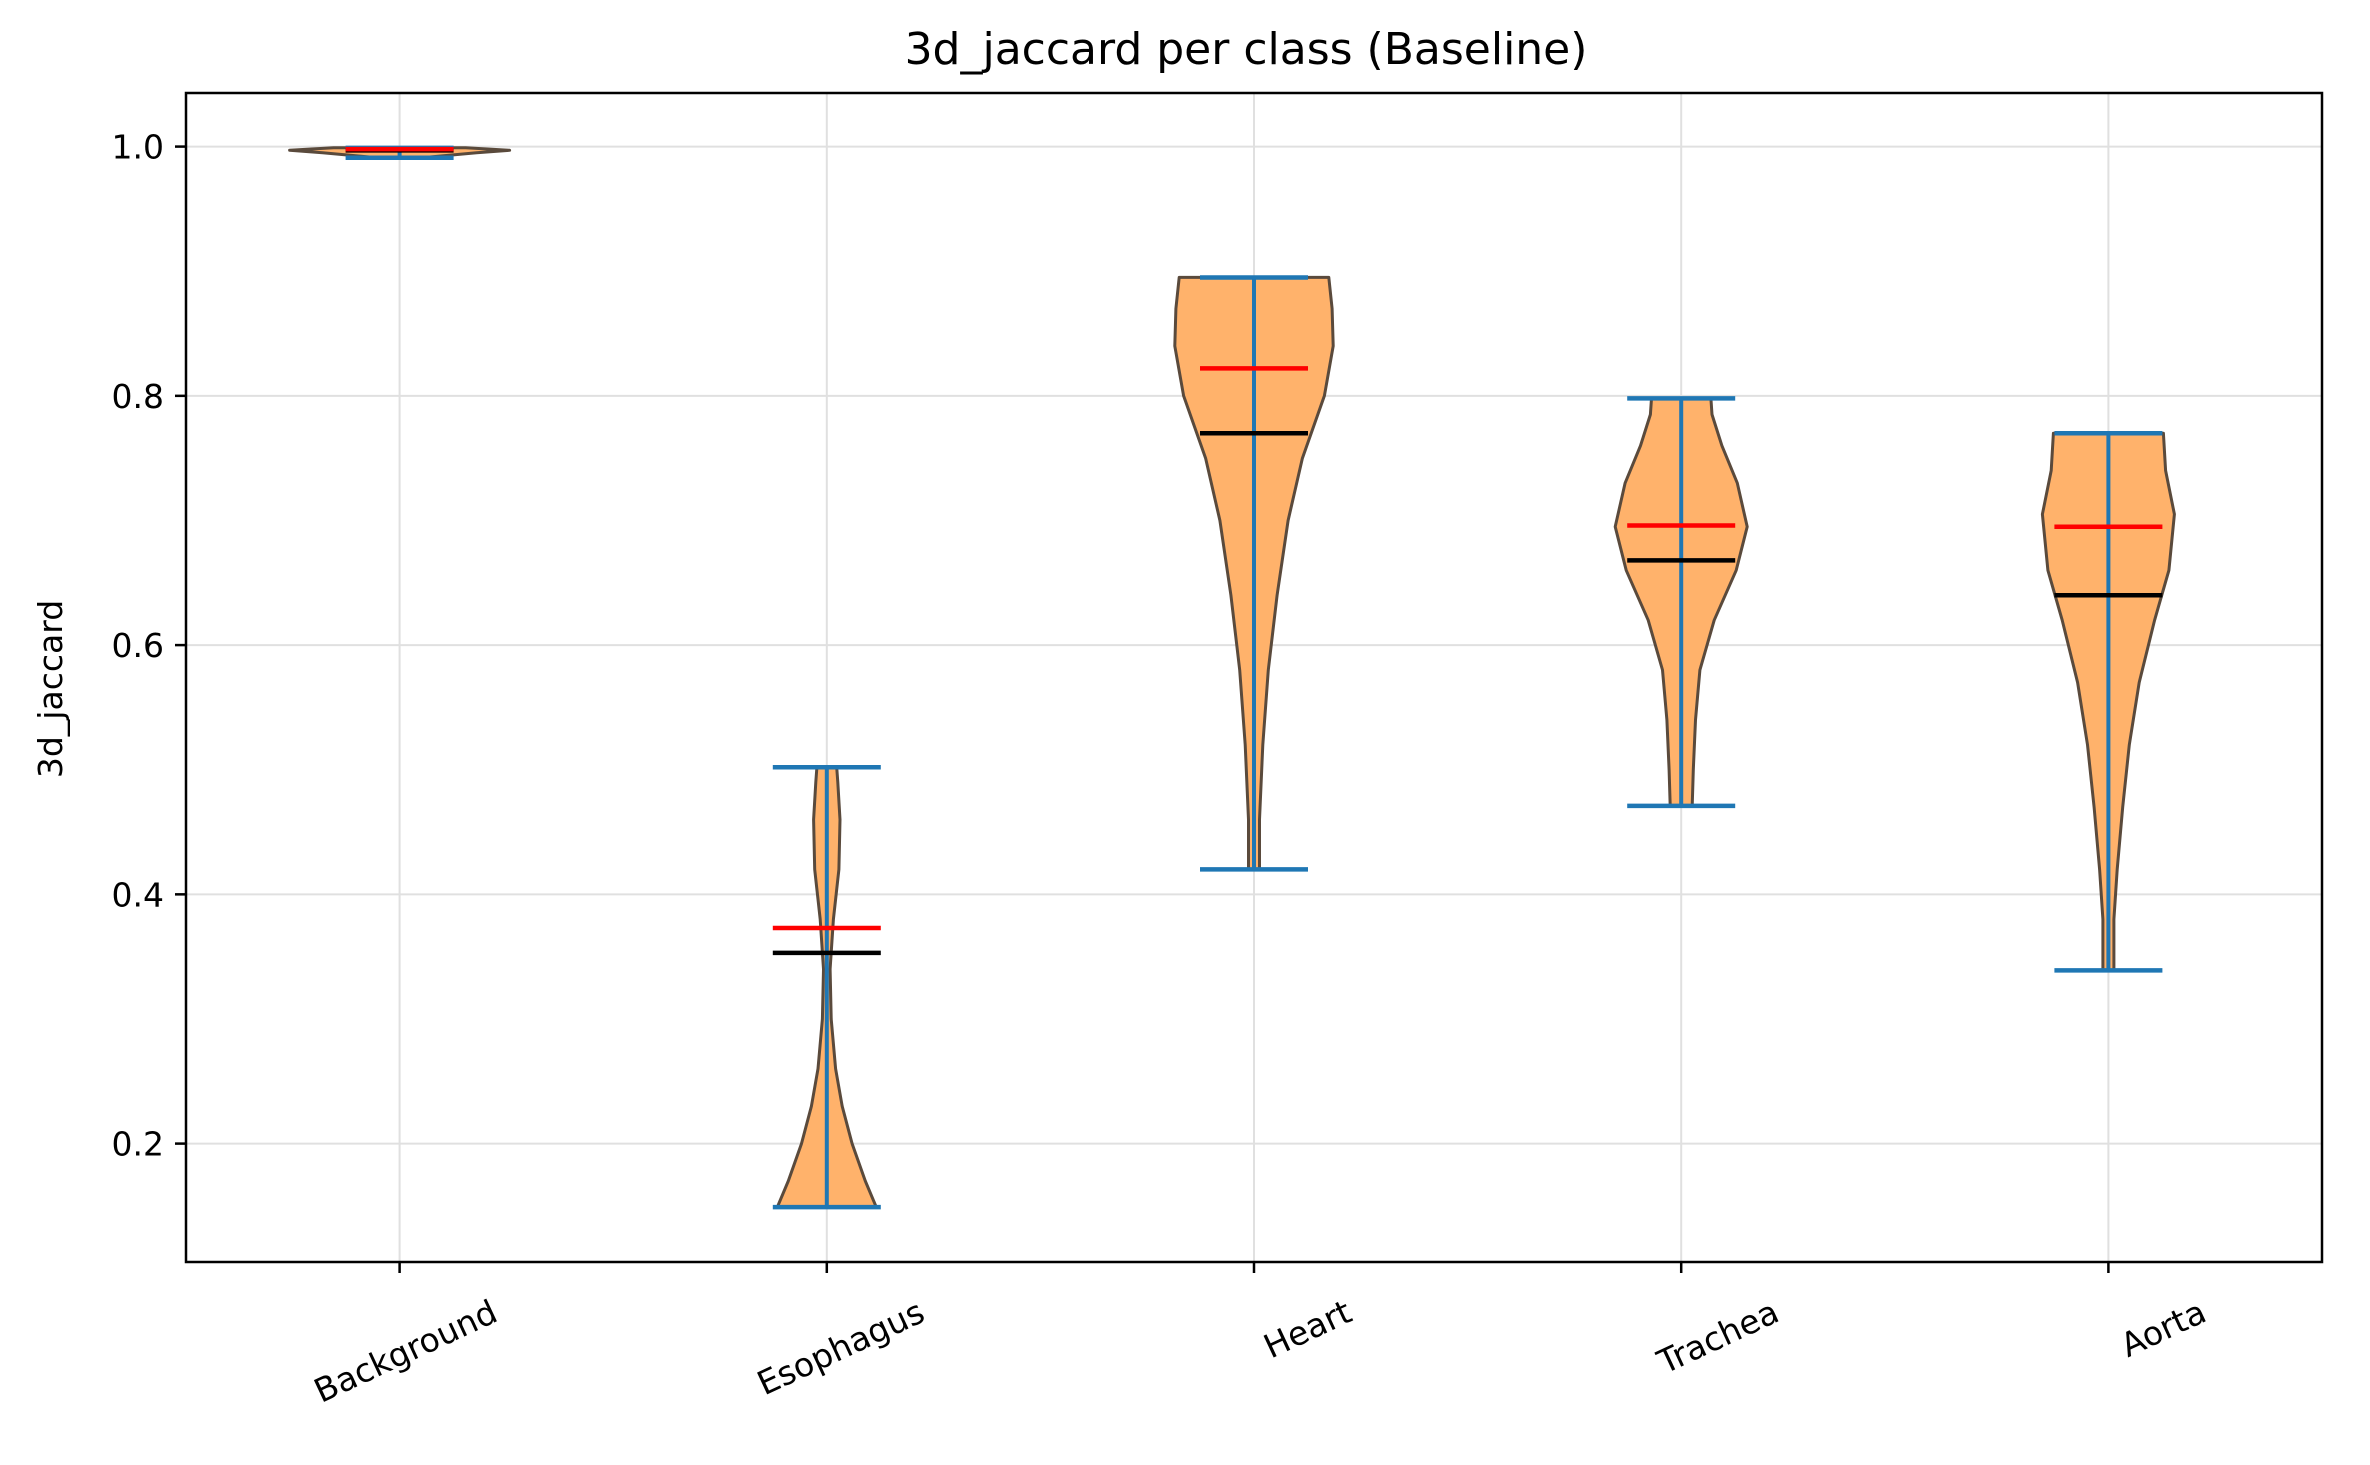 Image resolution: width=2370 pixels, height=1465 pixels. What do you see at coordinates (138, 396) in the screenshot?
I see `y-tick-label: 0.8` at bounding box center [138, 396].